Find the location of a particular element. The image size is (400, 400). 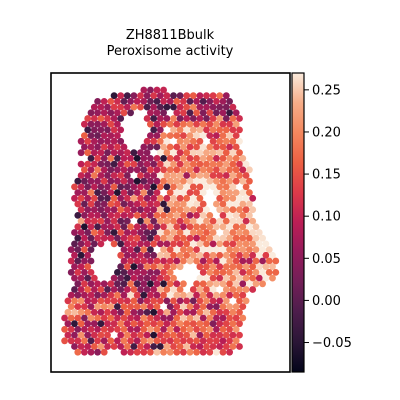

colorbar-tick-label: 0.15 is located at coordinates (326, 175).